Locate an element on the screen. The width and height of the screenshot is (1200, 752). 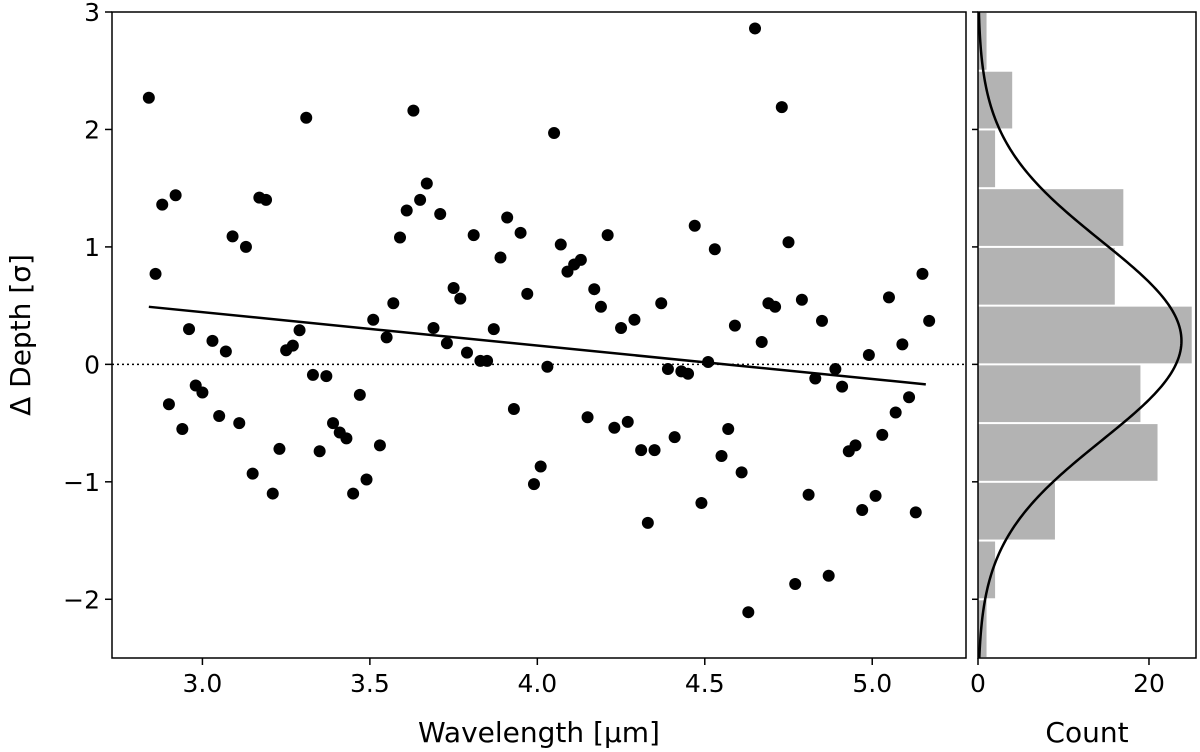
x-tick-label: 5.0 is located at coordinates (872, 683).